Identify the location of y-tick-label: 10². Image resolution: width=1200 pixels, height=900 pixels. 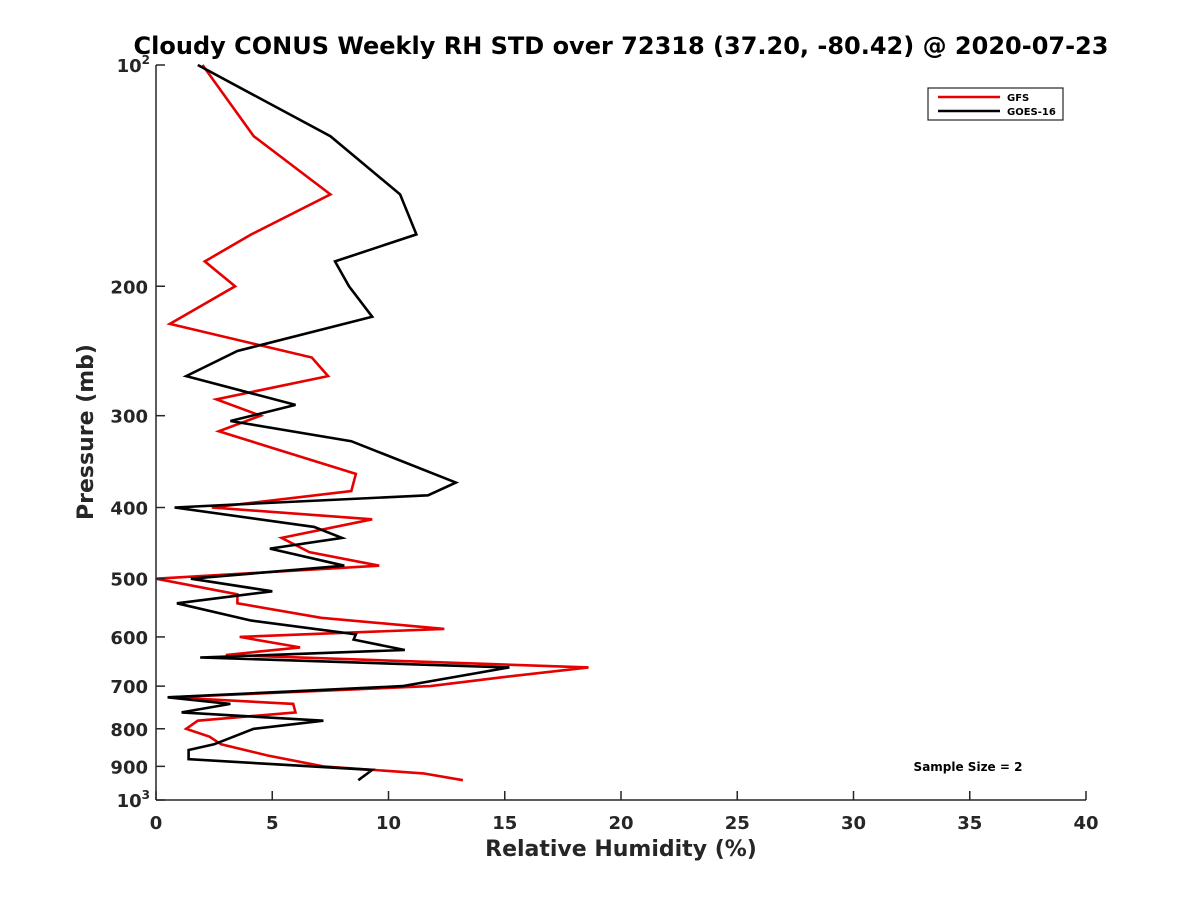
(133, 65).